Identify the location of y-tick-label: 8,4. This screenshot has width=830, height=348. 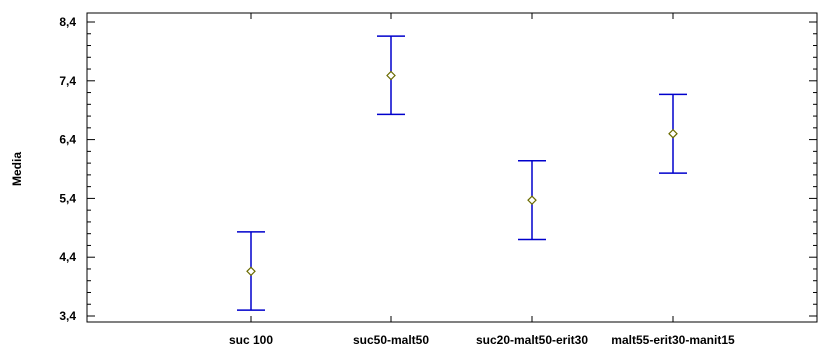
(67, 22).